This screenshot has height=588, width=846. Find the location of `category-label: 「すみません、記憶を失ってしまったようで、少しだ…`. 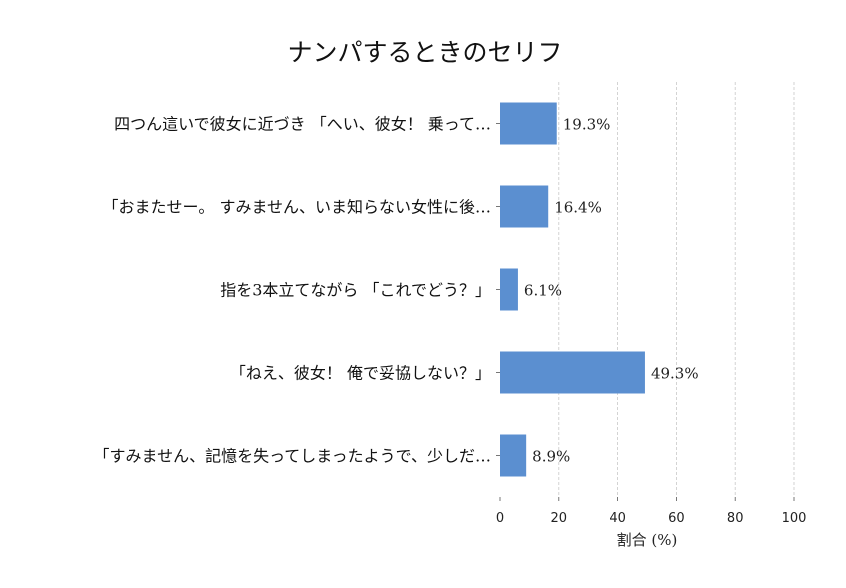

category-label: 「すみません、記憶を失ってしまったようで、少しだ… is located at coordinates (292, 456).